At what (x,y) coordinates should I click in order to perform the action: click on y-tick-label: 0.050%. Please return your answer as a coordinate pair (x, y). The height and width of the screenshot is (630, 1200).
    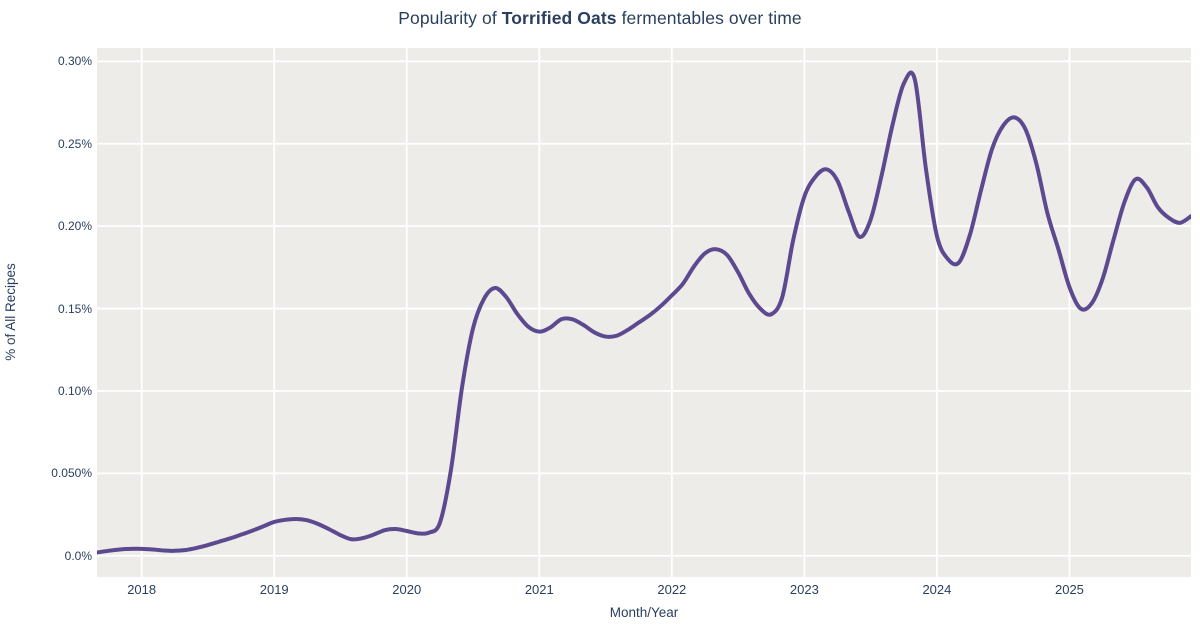
    Looking at the image, I should click on (71, 473).